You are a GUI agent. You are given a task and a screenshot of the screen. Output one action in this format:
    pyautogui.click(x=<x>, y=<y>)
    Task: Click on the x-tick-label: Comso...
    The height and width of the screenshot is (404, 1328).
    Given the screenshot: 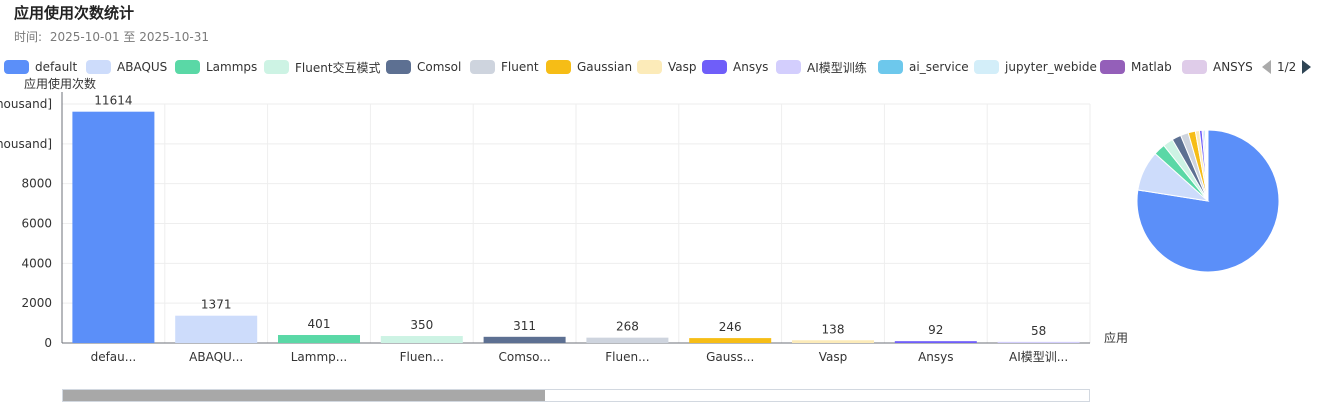 What is the action you would take?
    pyautogui.click(x=524, y=357)
    